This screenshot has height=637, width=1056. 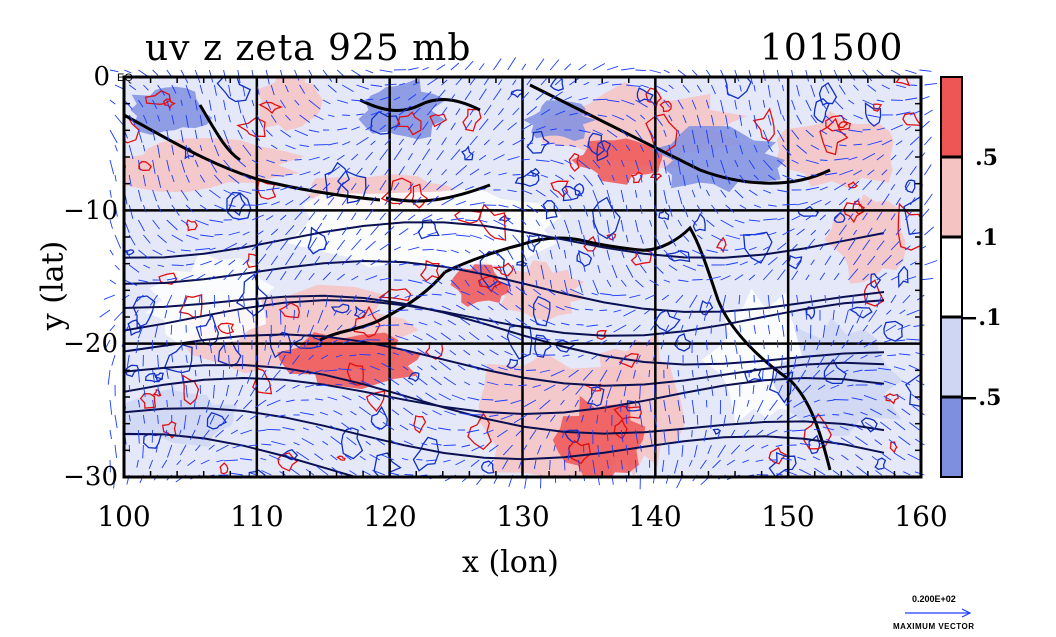 What do you see at coordinates (53, 285) in the screenshot?
I see `y-axis-label: y (lat)` at bounding box center [53, 285].